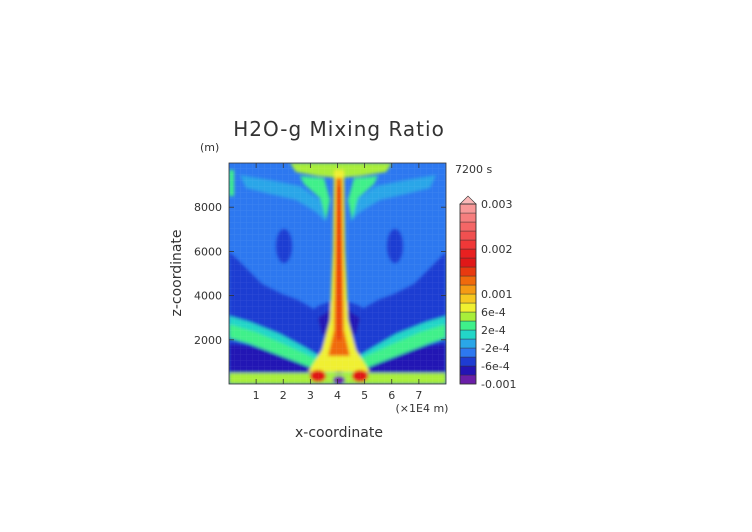 This screenshot has width=752, height=532. I want to click on y-tick-label: 4000, so click(208, 296).